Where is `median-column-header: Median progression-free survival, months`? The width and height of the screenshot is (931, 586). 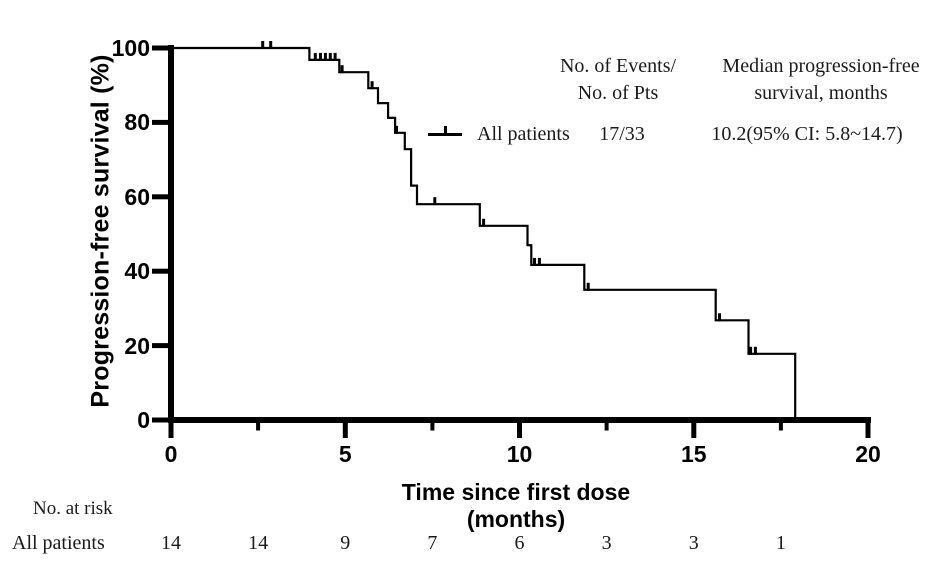 median-column-header: Median progression-free survival, months is located at coordinates (813, 80).